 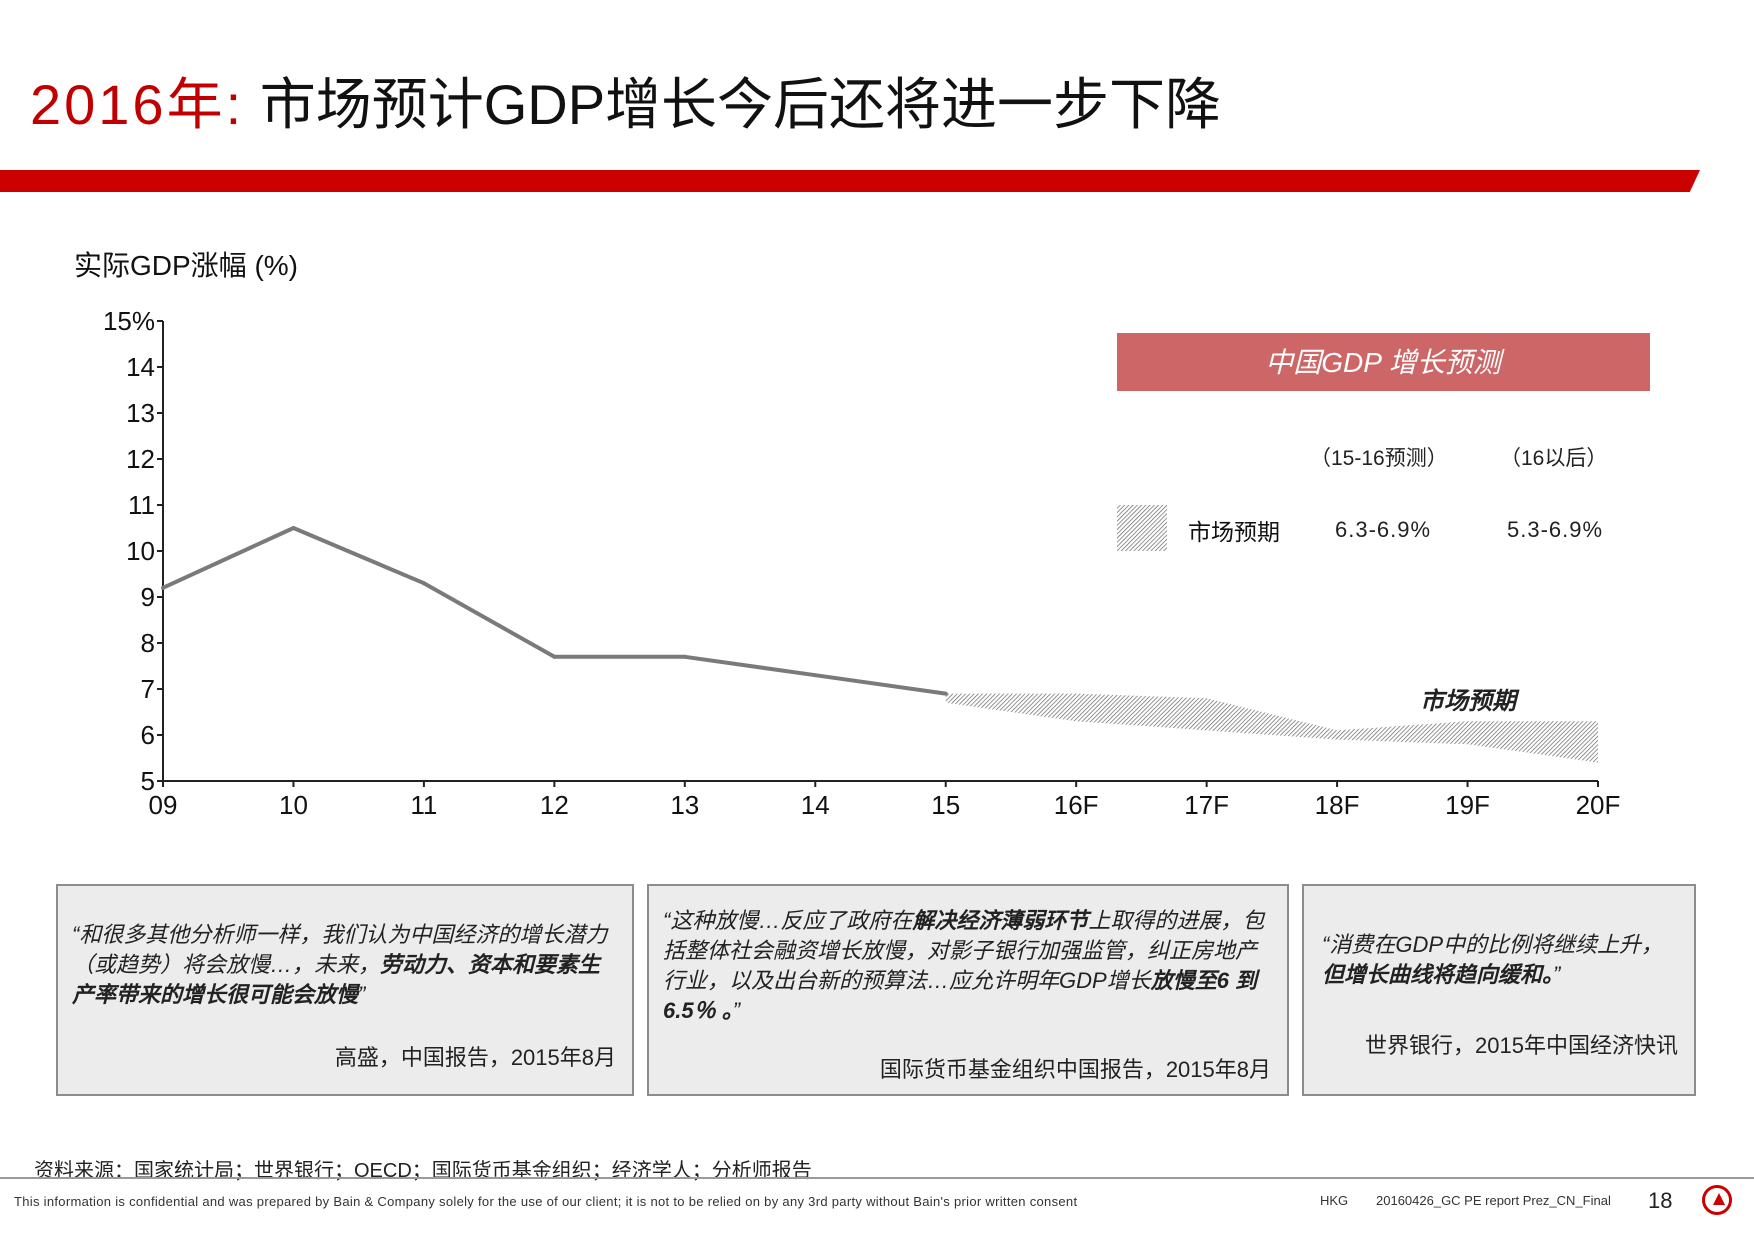 What do you see at coordinates (877, 1178) in the screenshot?
I see `footer-divider` at bounding box center [877, 1178].